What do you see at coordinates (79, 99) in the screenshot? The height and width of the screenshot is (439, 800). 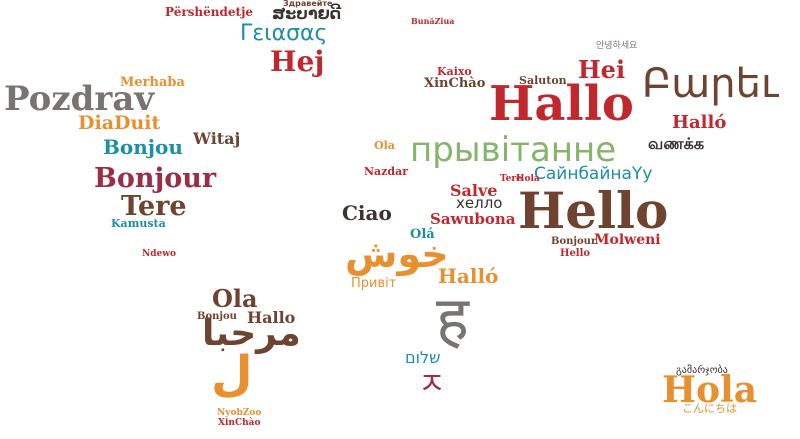 I see `word-pozdrav-large: Pozdrav` at bounding box center [79, 99].